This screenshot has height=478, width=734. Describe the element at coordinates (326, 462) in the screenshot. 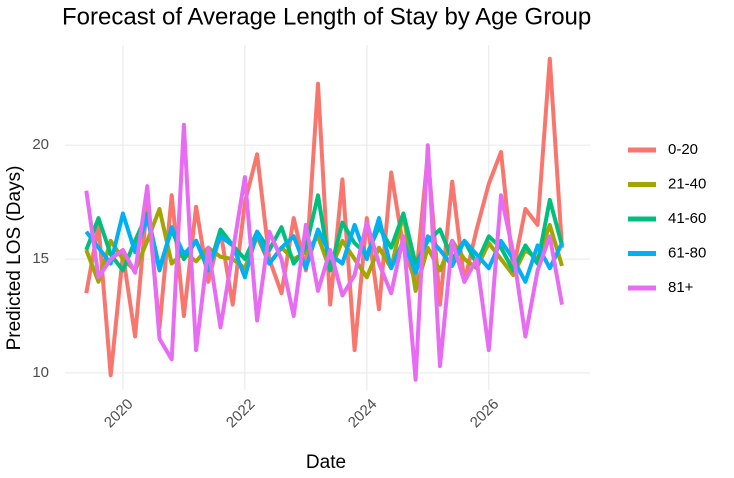

I see `x-axis-label: Date` at that location.